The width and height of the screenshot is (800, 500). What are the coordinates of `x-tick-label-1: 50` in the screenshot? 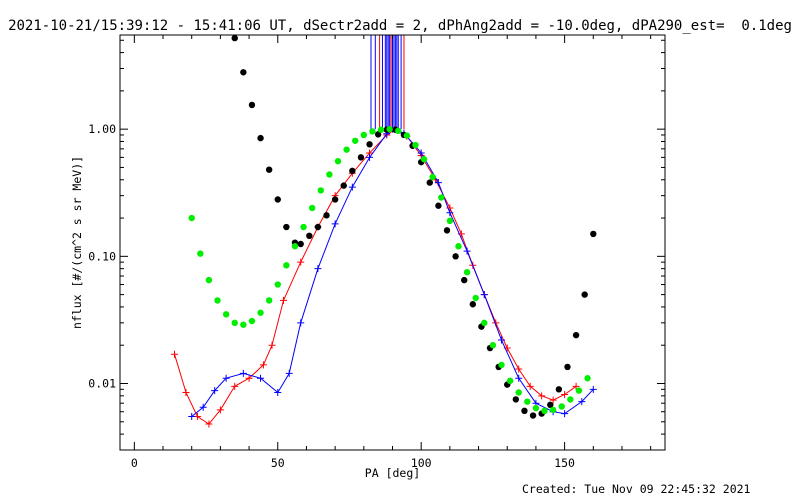 It's located at (278, 463).